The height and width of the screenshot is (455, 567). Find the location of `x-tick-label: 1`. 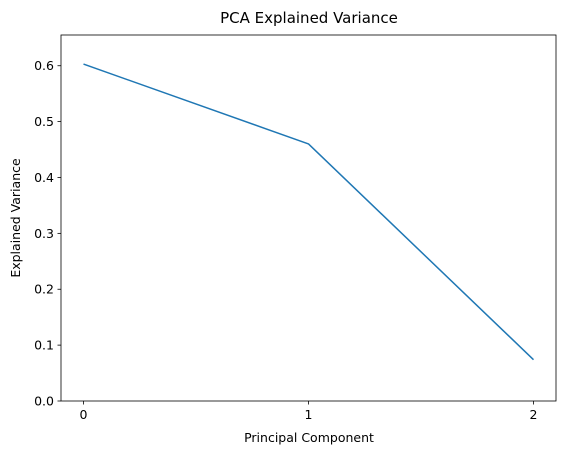

x-tick-label: 1 is located at coordinates (309, 414).